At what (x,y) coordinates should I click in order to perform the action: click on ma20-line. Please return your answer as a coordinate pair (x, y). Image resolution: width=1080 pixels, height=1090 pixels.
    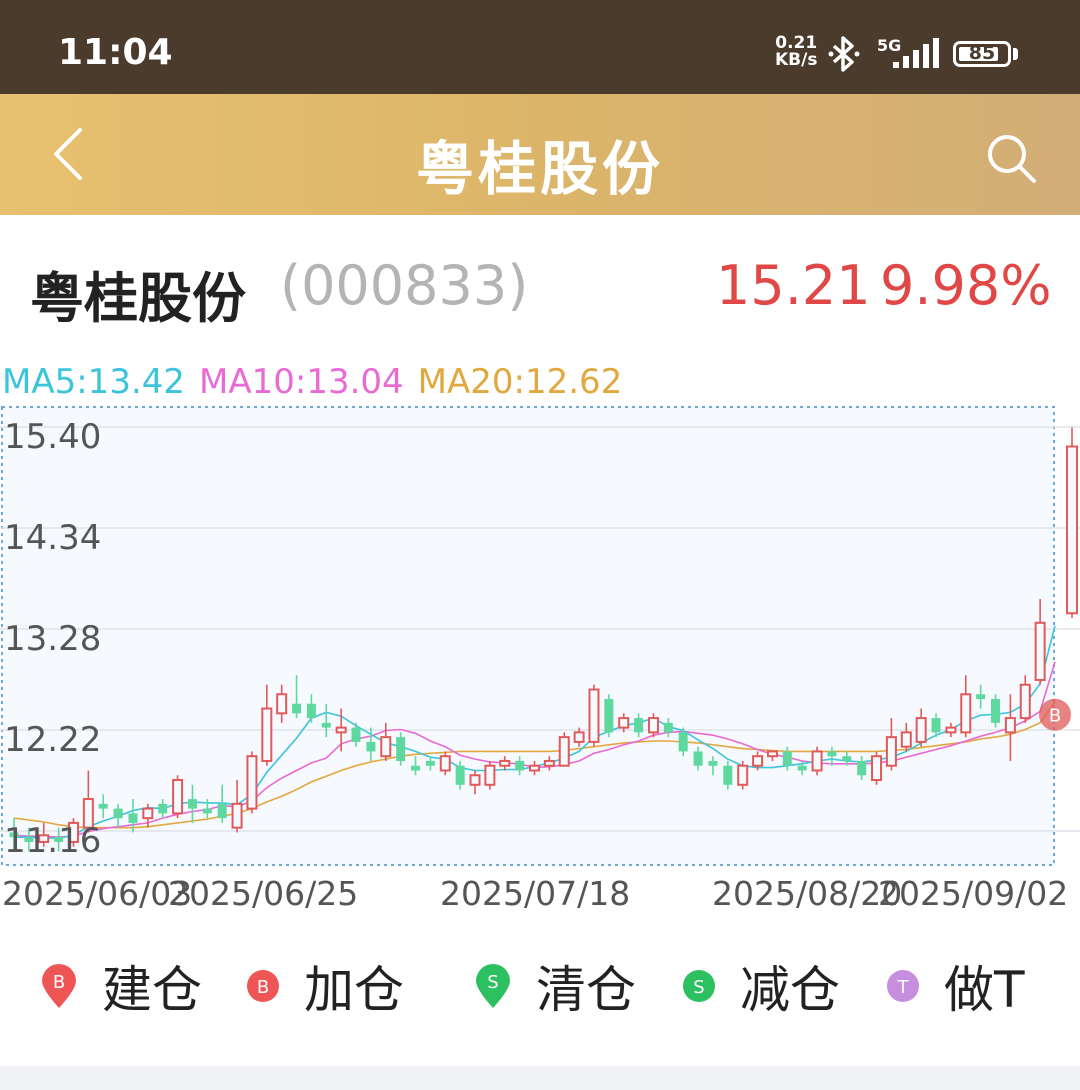
    Looking at the image, I should click on (534, 765).